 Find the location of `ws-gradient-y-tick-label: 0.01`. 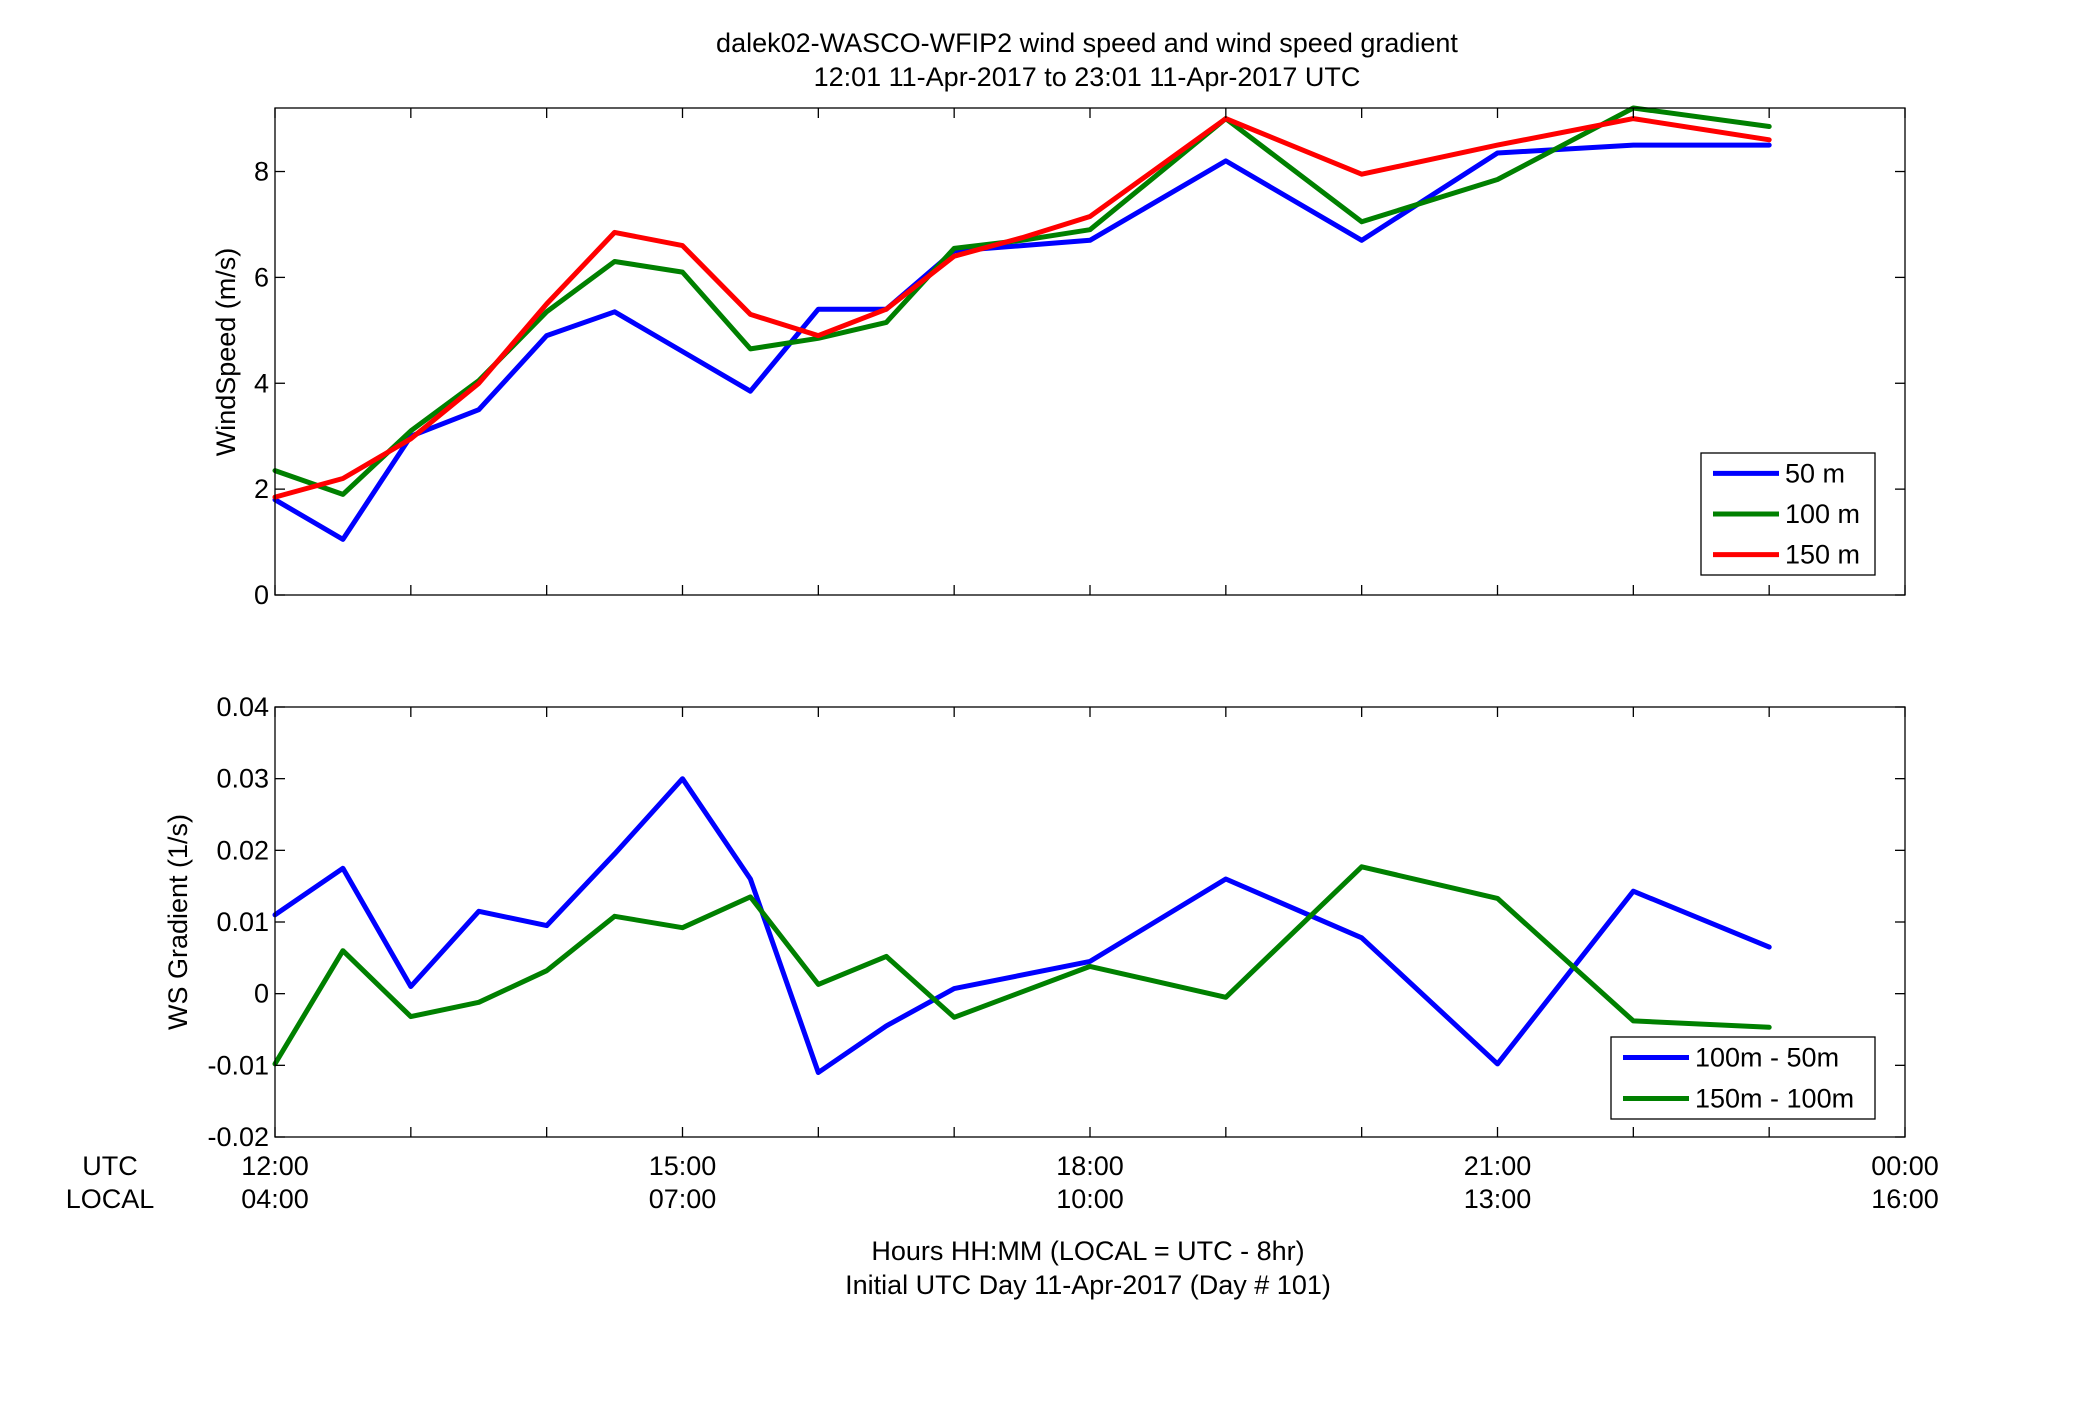

ws-gradient-y-tick-label: 0.01 is located at coordinates (242, 922).